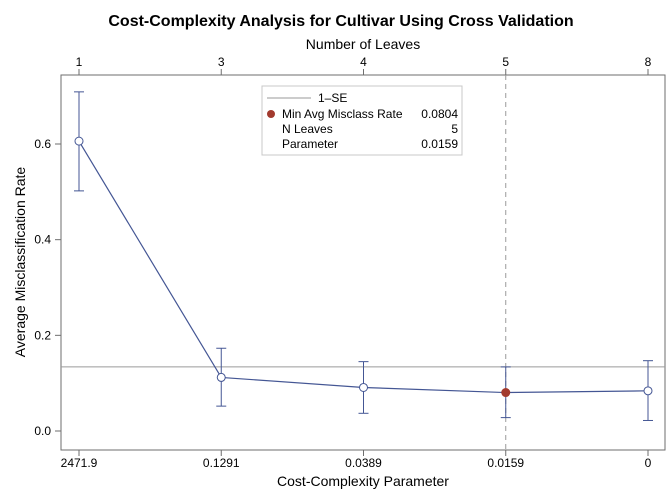  What do you see at coordinates (506, 393) in the screenshot?
I see `min-point-marker` at bounding box center [506, 393].